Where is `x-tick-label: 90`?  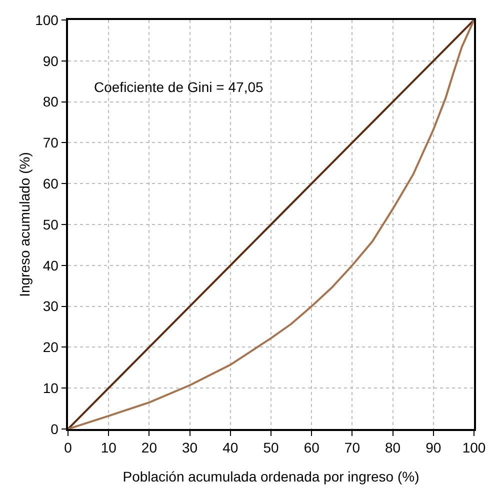
x-tick-label: 90 is located at coordinates (434, 448).